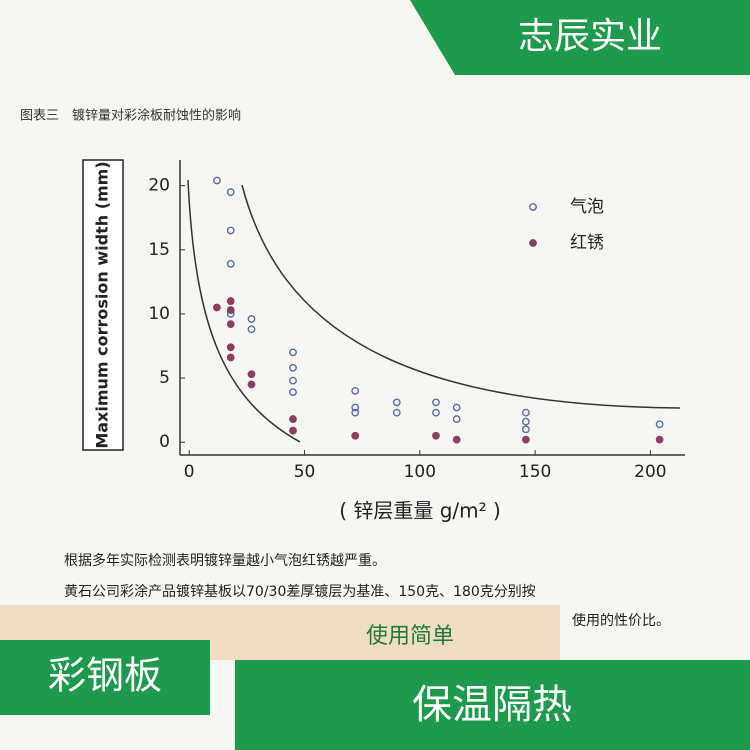  What do you see at coordinates (159, 250) in the screenshot?
I see `y-tick-label: 15` at bounding box center [159, 250].